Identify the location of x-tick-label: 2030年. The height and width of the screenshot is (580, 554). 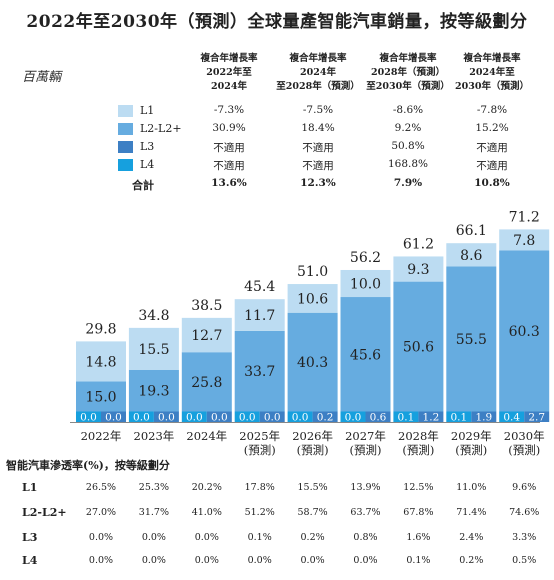
(524, 436).